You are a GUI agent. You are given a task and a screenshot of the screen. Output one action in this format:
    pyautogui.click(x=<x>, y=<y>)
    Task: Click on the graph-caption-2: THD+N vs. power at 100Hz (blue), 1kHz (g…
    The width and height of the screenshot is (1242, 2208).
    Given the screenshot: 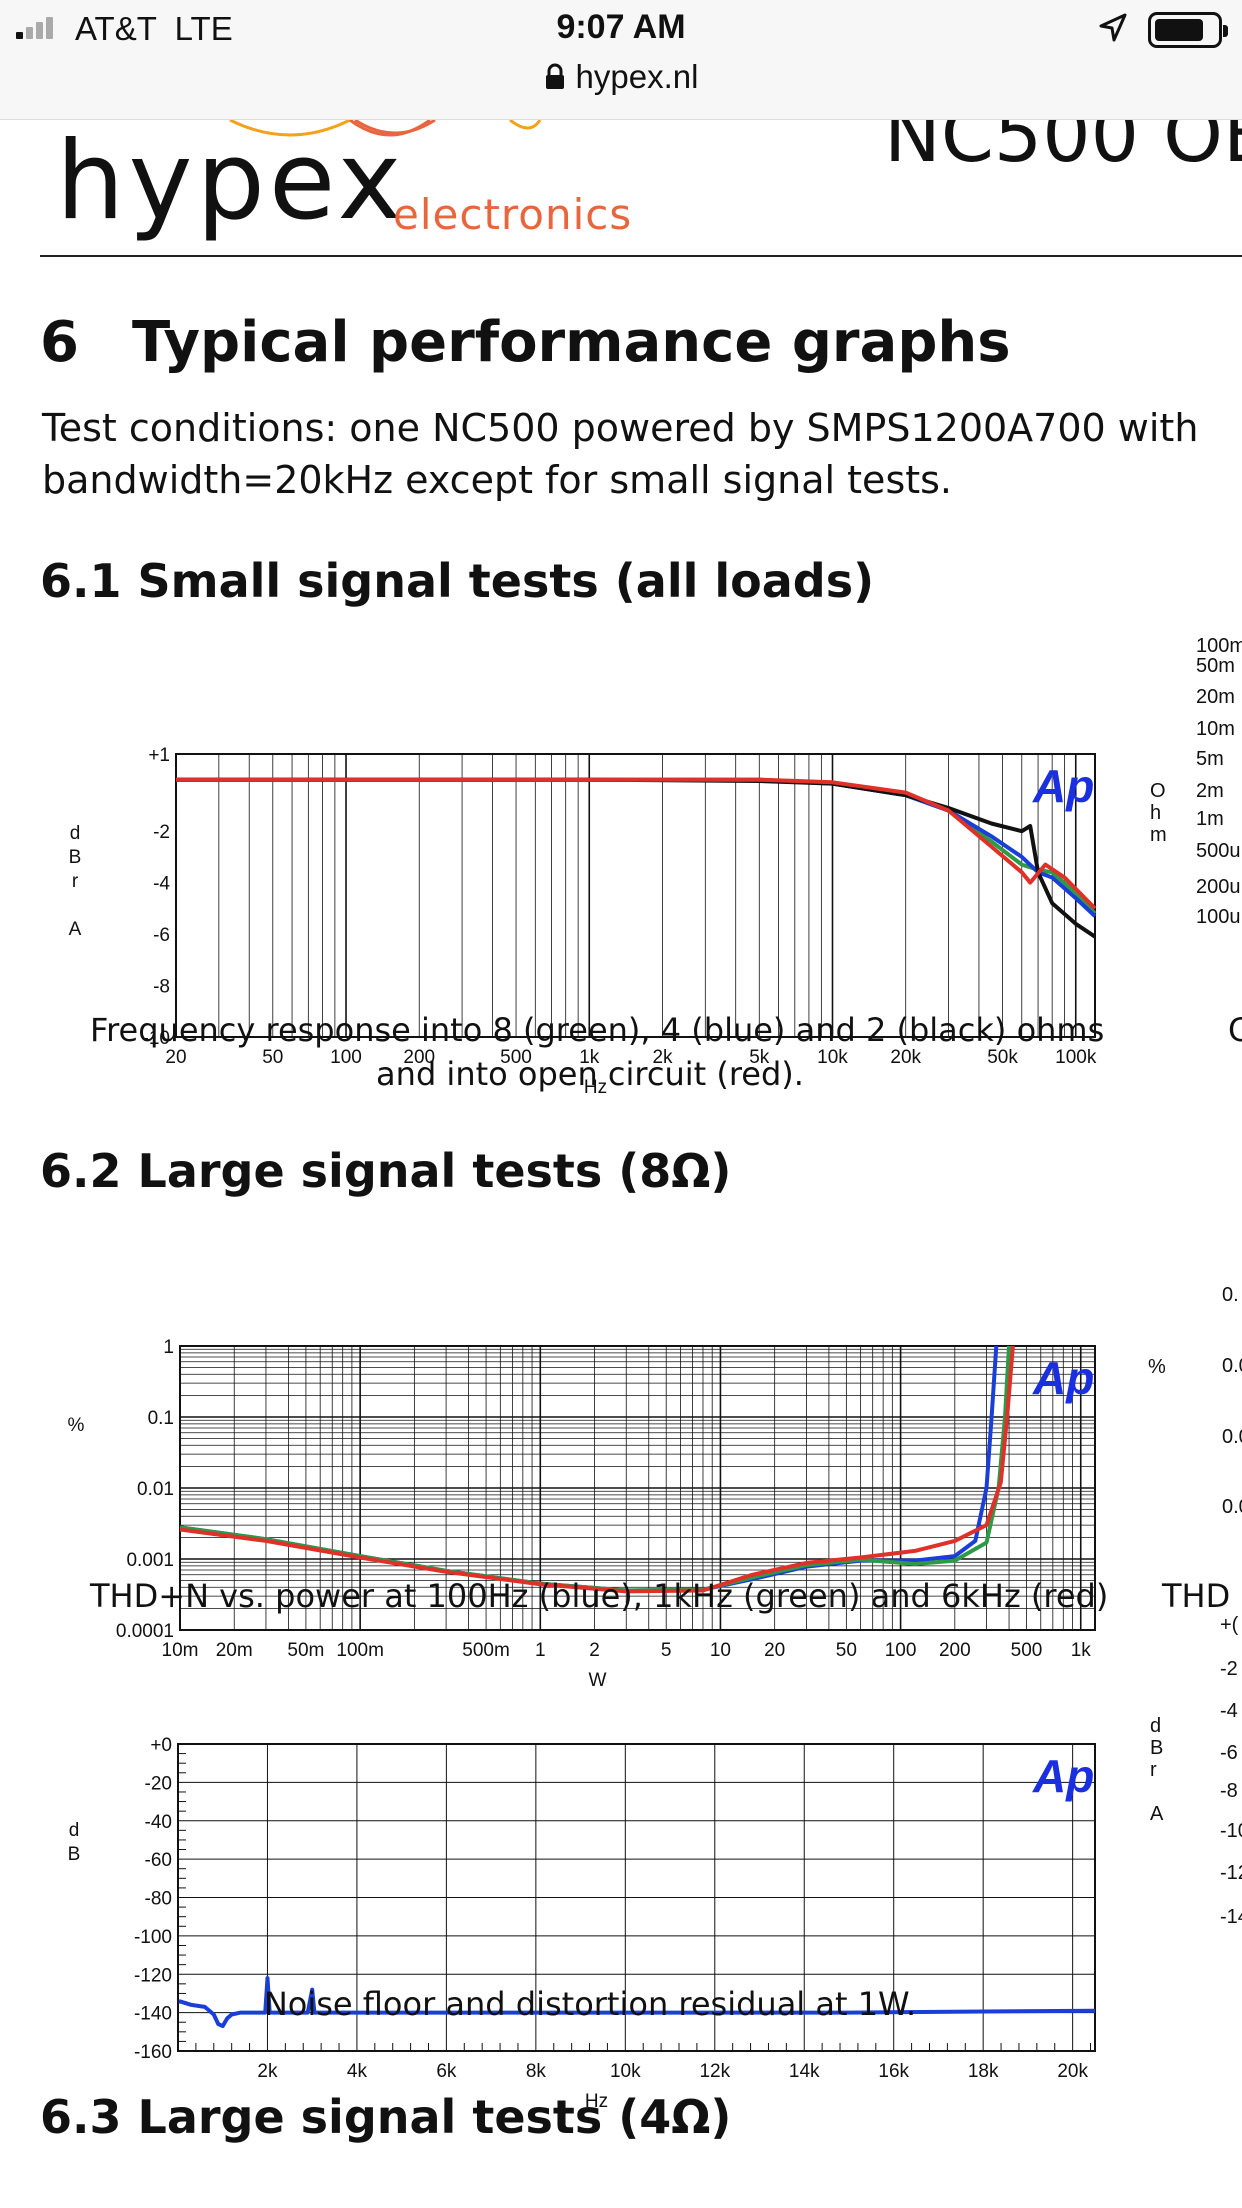 What is the action you would take?
    pyautogui.click(x=599, y=1596)
    